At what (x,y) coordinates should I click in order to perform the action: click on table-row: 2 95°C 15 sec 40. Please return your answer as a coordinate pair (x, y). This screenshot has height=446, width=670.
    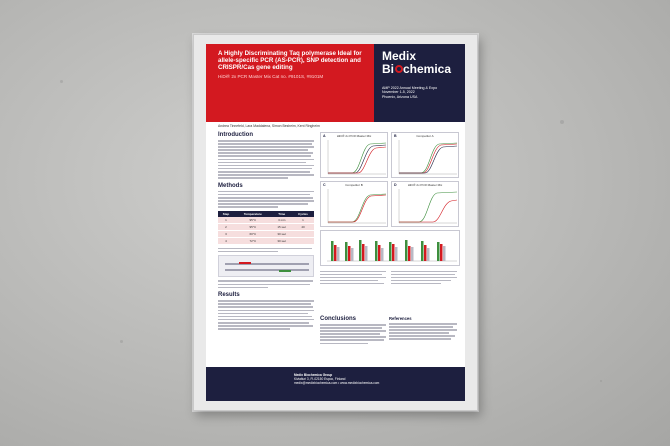
    Looking at the image, I should click on (266, 227).